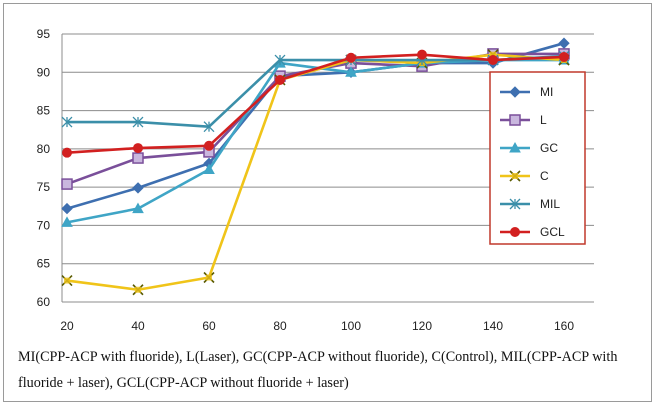 This screenshot has width=657, height=407. Describe the element at coordinates (515, 120) in the screenshot. I see `legend-marker-l` at that location.